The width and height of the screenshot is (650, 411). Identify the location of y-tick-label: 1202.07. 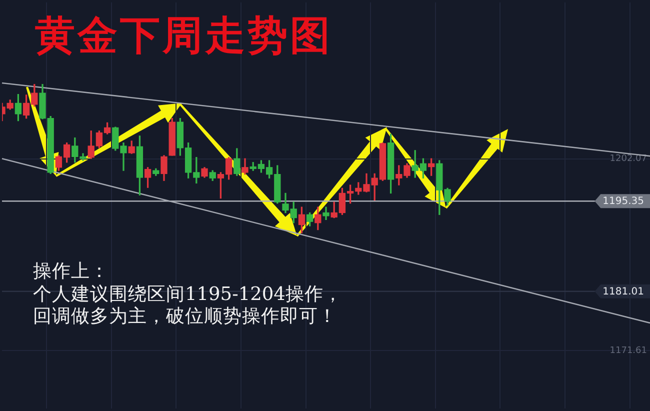
(628, 159).